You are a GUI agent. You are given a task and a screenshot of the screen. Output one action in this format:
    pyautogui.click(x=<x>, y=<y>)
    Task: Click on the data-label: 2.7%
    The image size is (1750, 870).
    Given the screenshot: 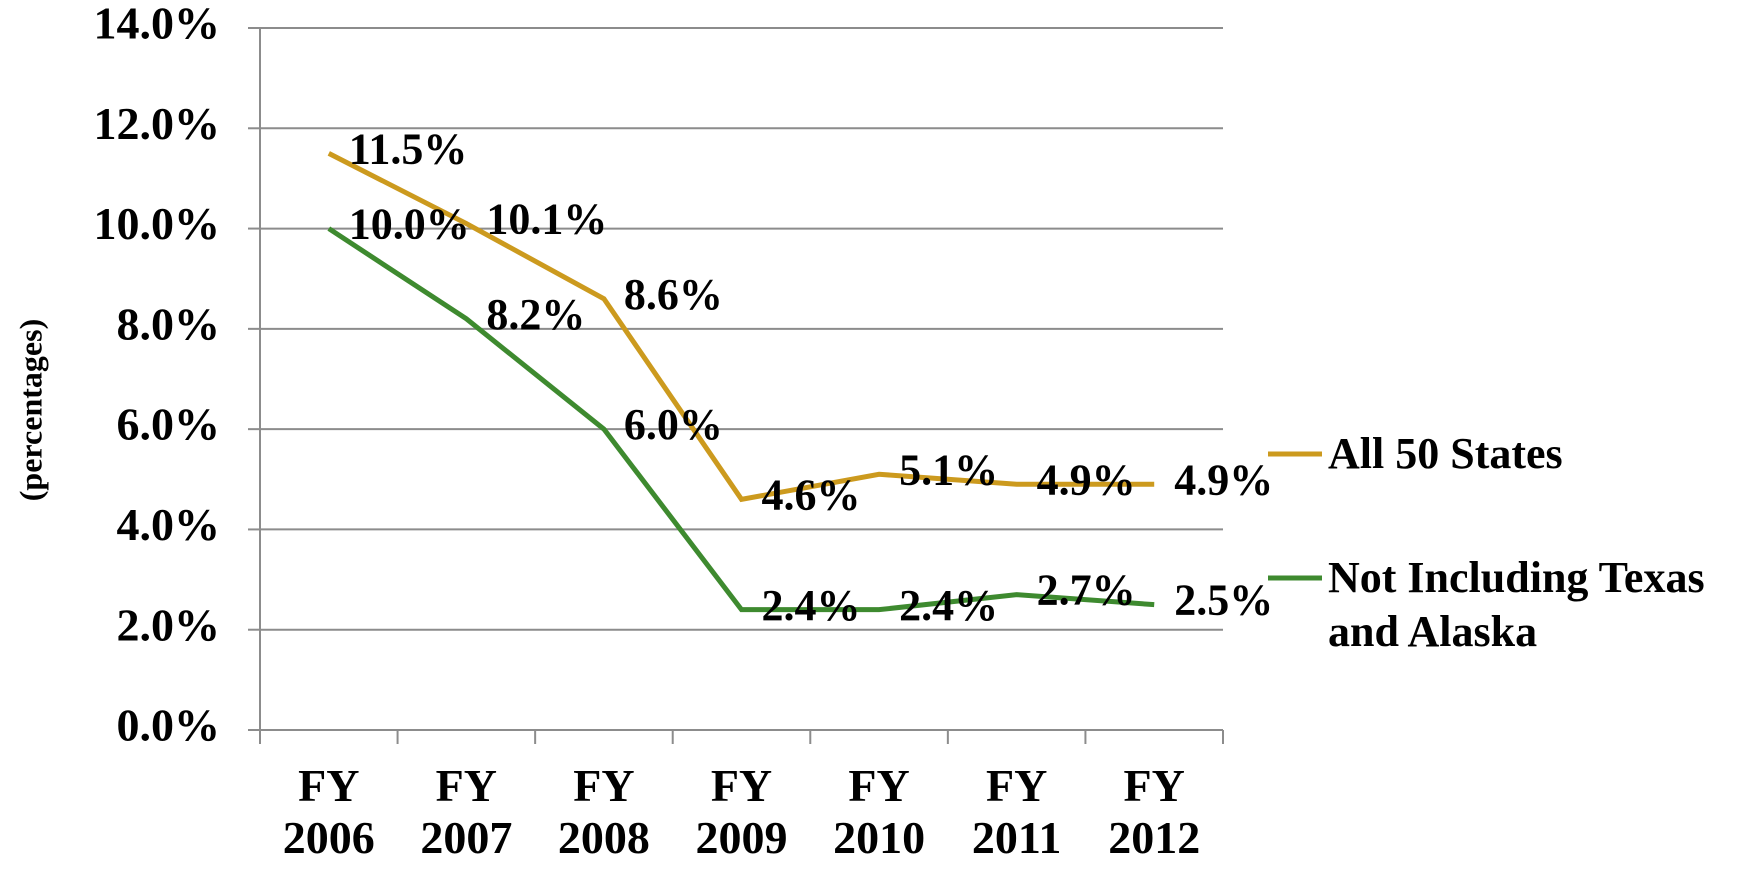 What is the action you would take?
    pyautogui.click(x=1086, y=590)
    